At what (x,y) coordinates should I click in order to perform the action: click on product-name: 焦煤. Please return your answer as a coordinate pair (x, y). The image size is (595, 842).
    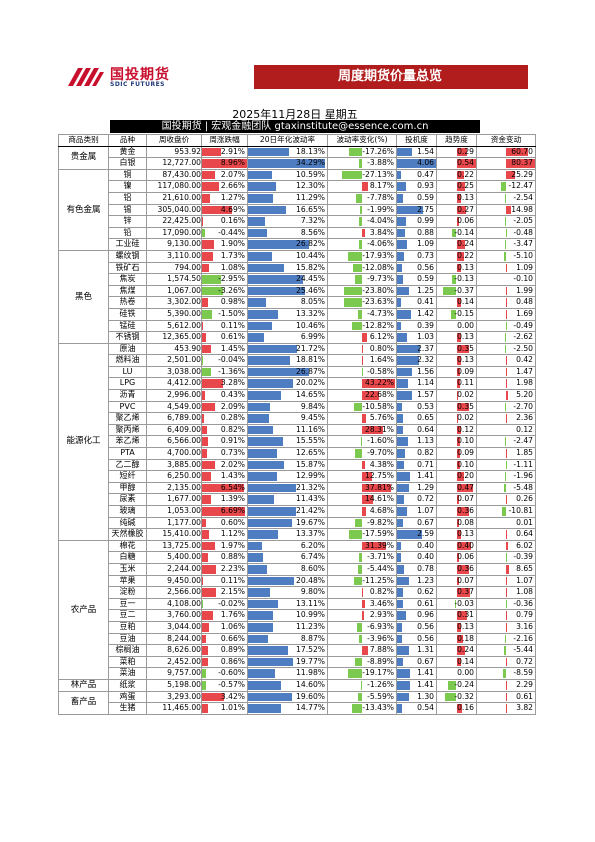
    Looking at the image, I should click on (127, 291).